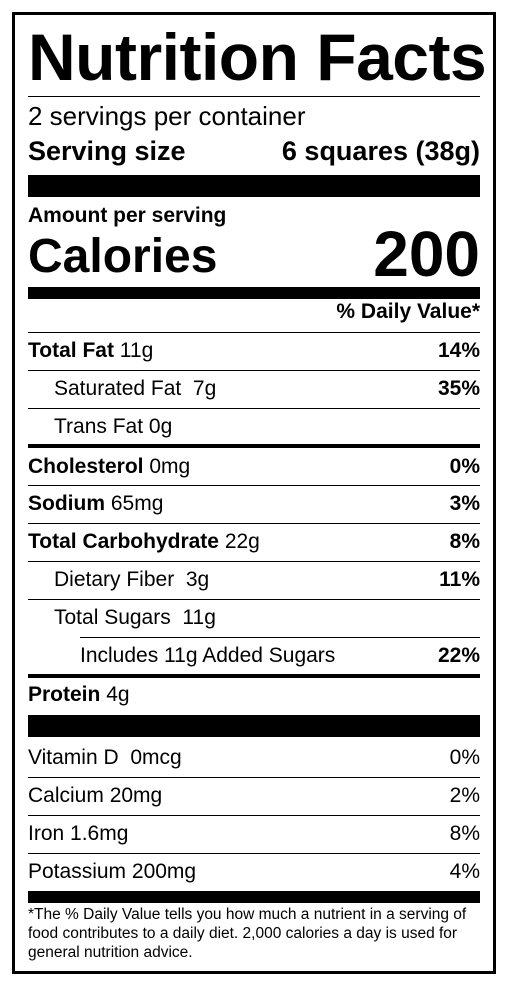 This screenshot has height=992, width=520. Describe the element at coordinates (254, 872) in the screenshot. I see `vitamin-row-potassium: Potassium 200mg 4%` at that location.